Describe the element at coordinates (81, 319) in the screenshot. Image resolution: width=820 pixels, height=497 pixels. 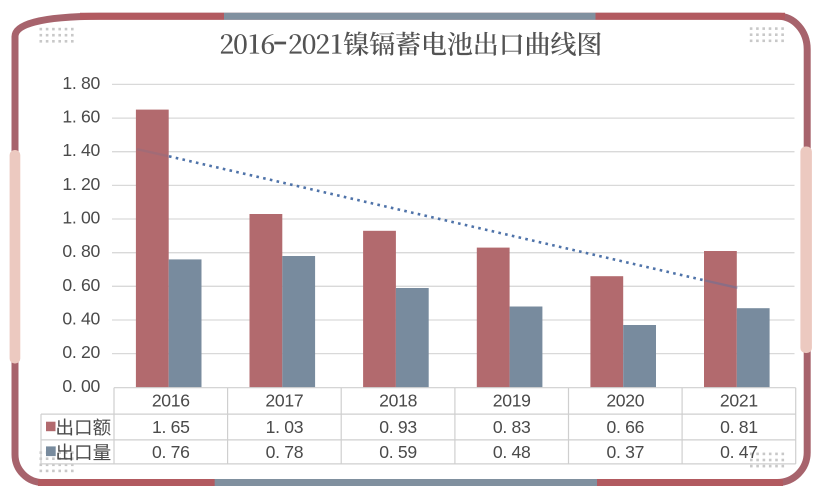
I see `svg-text: 0. 40` at that location.